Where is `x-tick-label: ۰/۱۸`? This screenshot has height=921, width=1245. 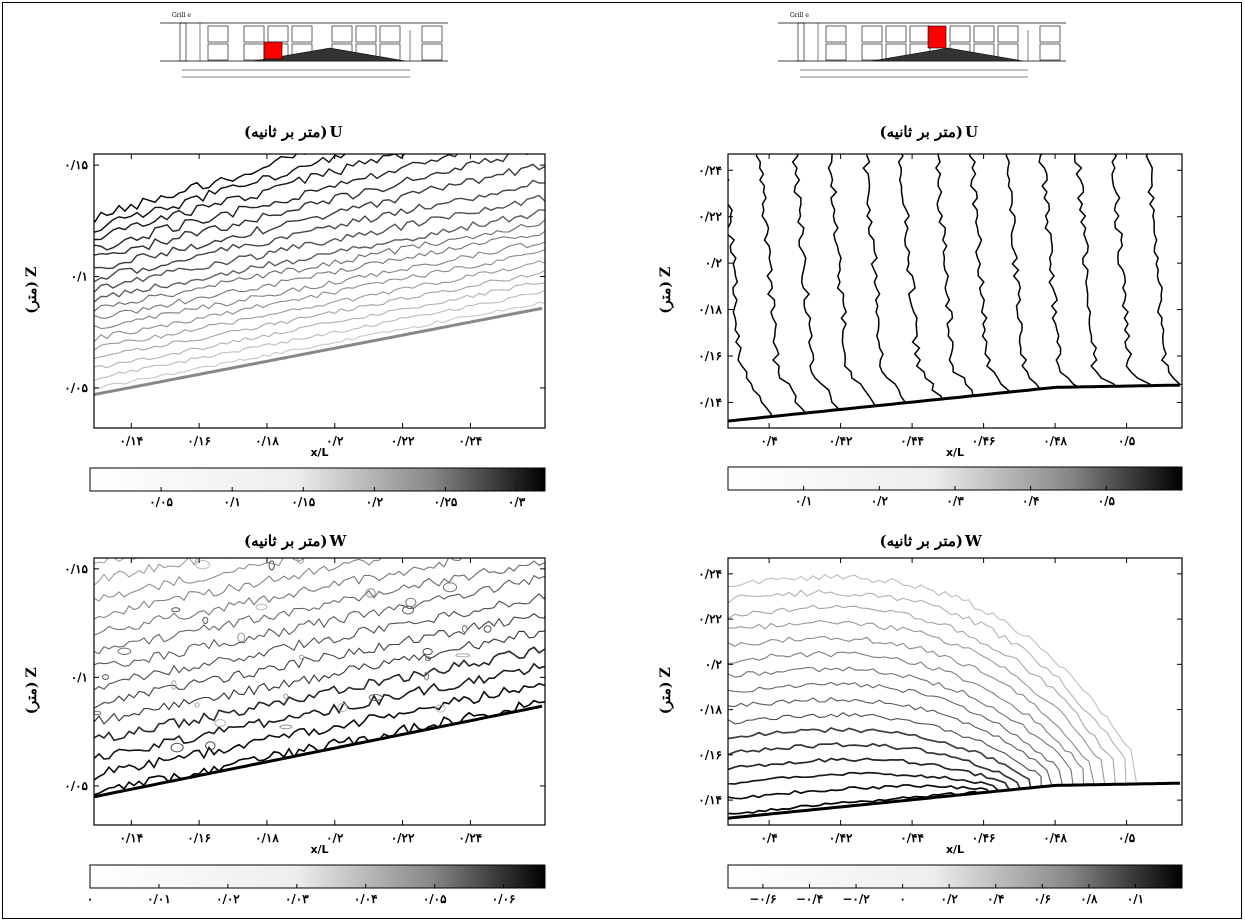
x-tick-label: ۰/۱۸ is located at coordinates (267, 441).